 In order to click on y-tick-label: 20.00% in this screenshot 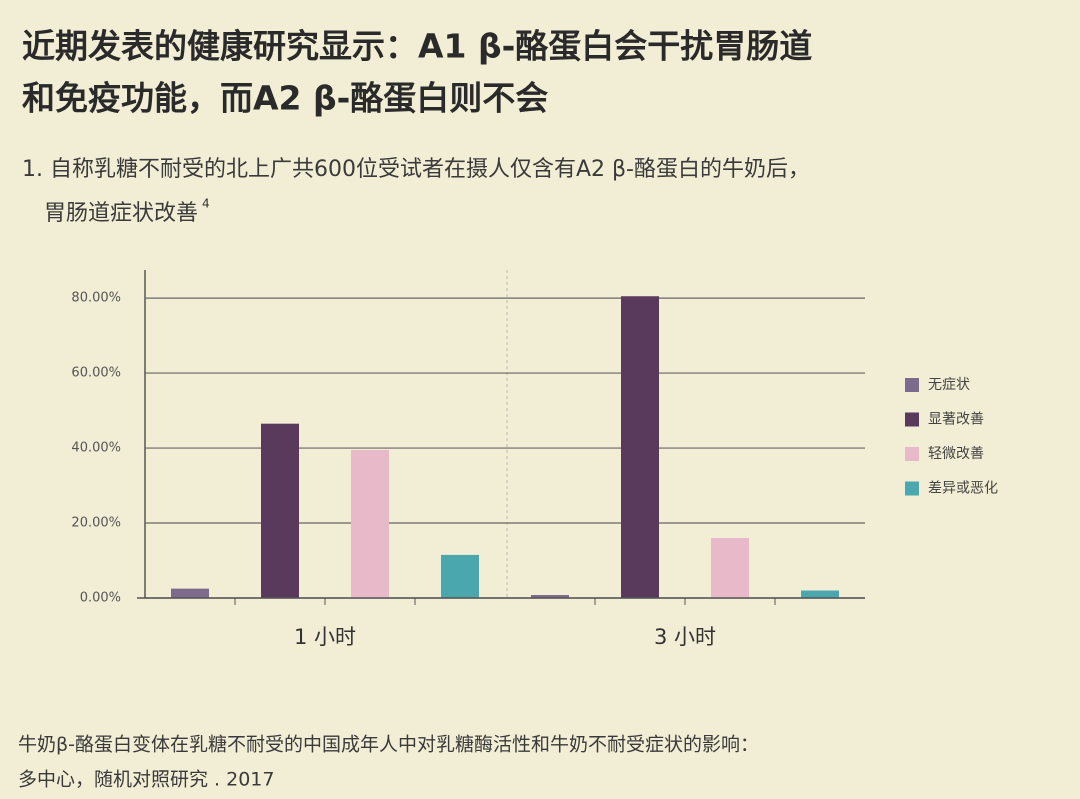, I will do `click(96, 523)`.